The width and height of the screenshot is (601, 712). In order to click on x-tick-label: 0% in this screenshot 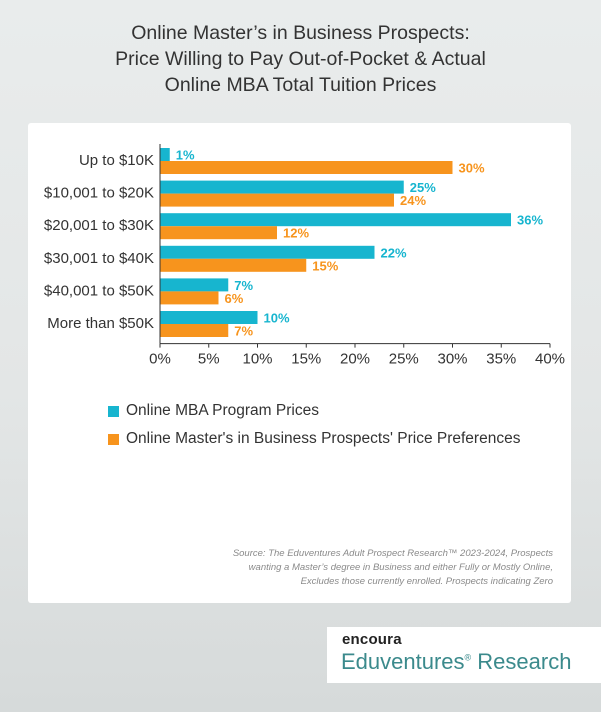, I will do `click(160, 359)`.